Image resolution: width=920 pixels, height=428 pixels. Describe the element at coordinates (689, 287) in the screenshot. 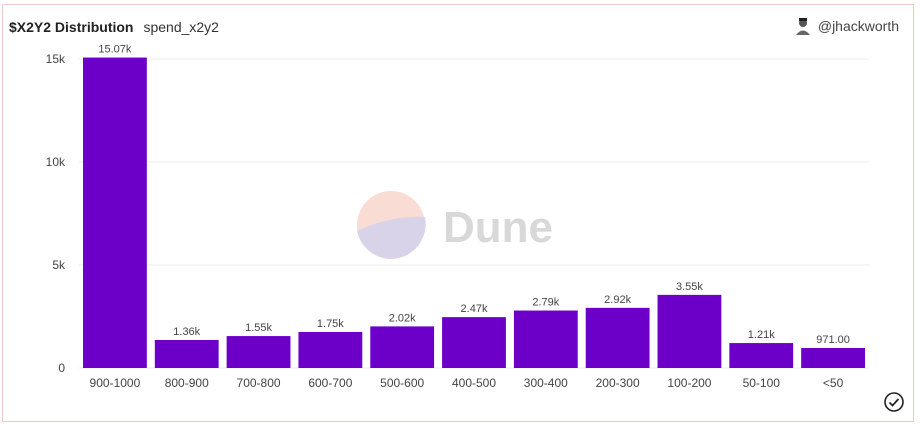

I see `data-label: 3.55k` at that location.